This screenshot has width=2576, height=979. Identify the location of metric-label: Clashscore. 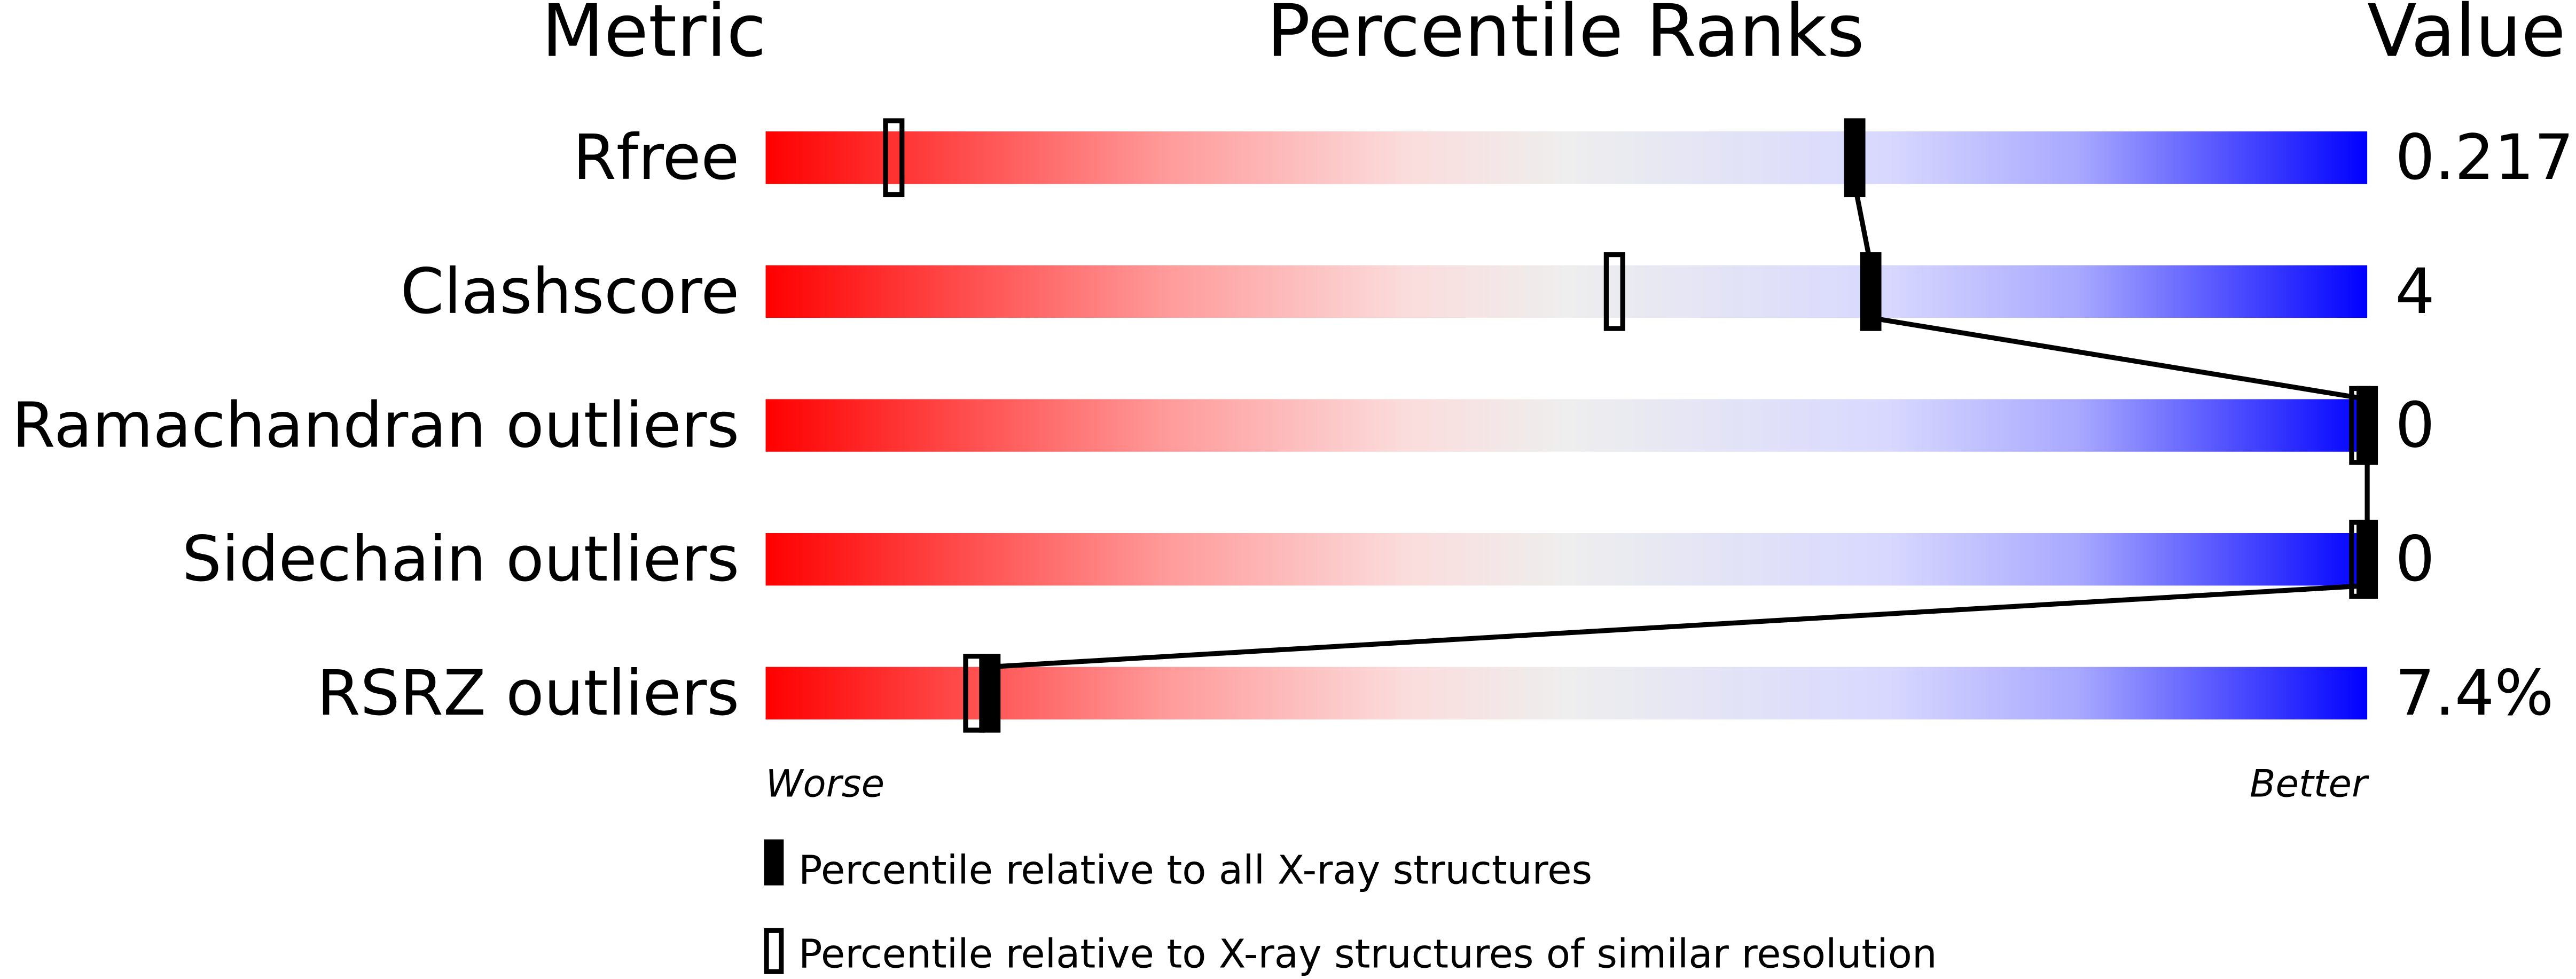
(570, 291).